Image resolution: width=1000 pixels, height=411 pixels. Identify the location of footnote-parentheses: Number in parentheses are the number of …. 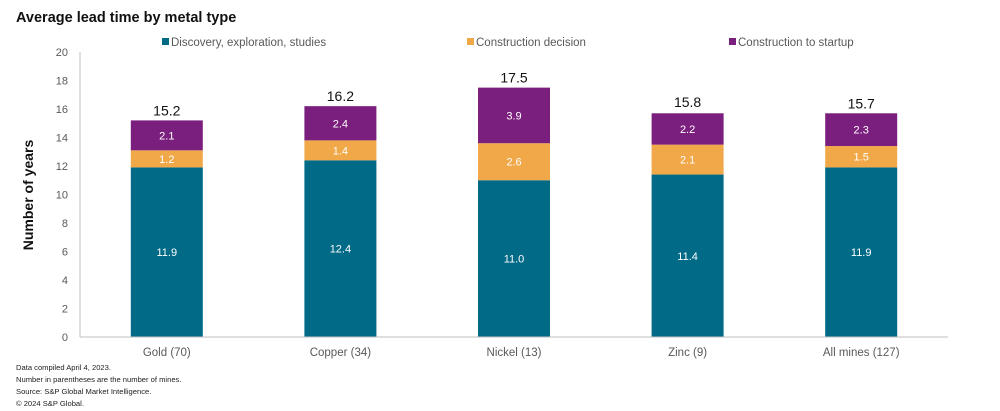
(99, 379).